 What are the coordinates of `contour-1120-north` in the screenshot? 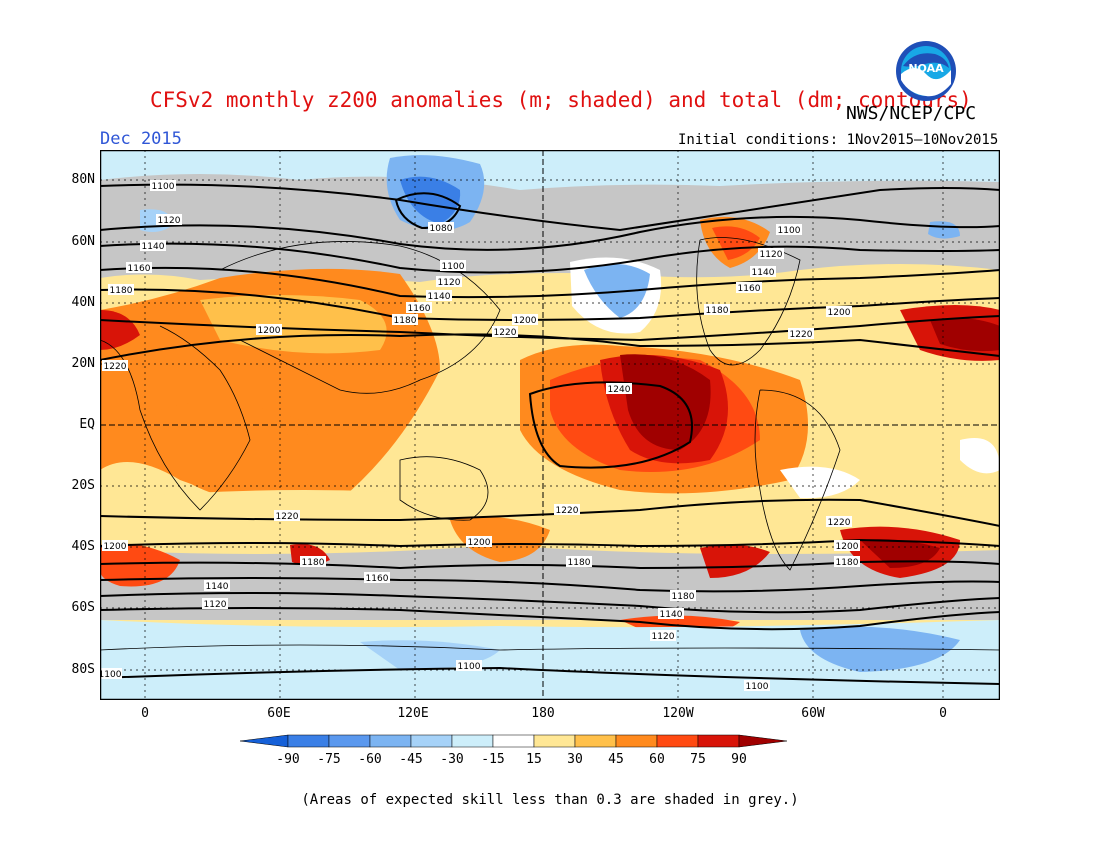 It's located at (550, 233).